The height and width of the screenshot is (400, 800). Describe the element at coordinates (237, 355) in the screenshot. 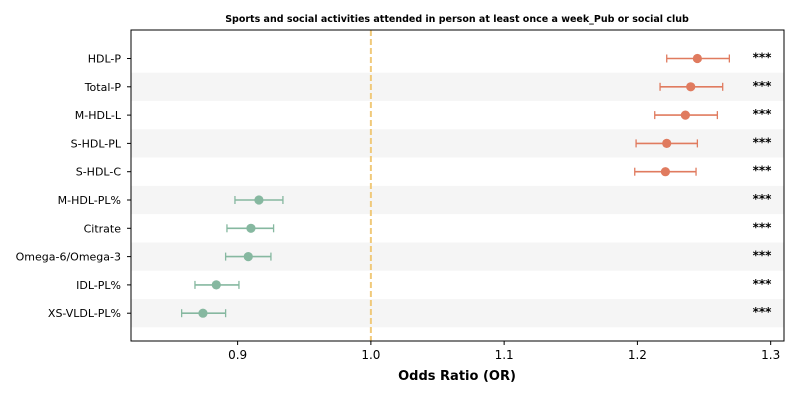

I see `x-tick-label: 0.9` at that location.